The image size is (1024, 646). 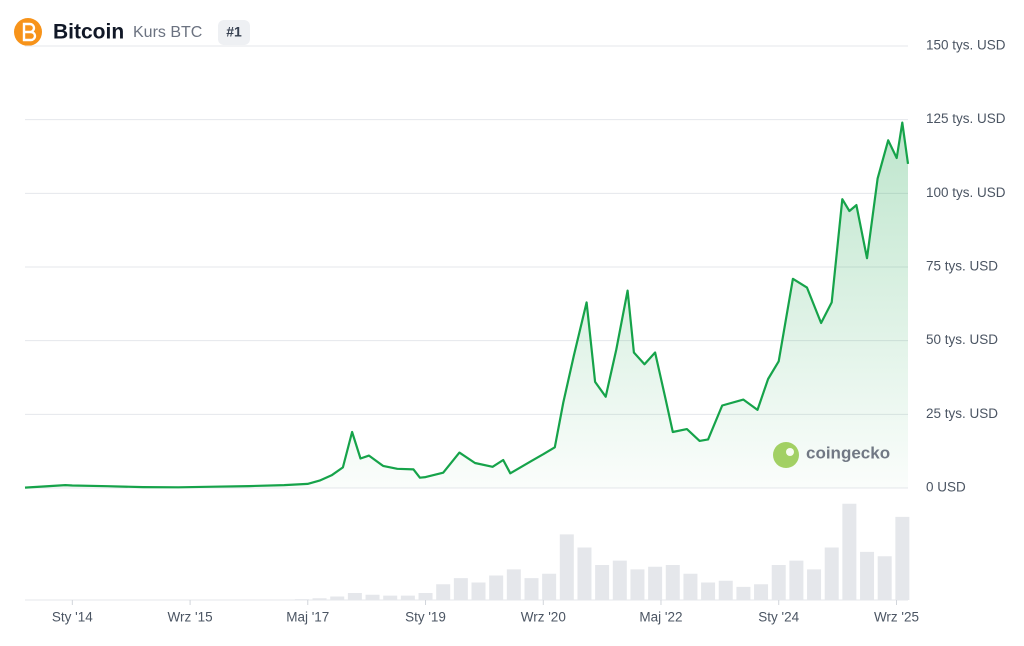 What do you see at coordinates (962, 339) in the screenshot?
I see `y-tick-label: 50 tys. USD` at bounding box center [962, 339].